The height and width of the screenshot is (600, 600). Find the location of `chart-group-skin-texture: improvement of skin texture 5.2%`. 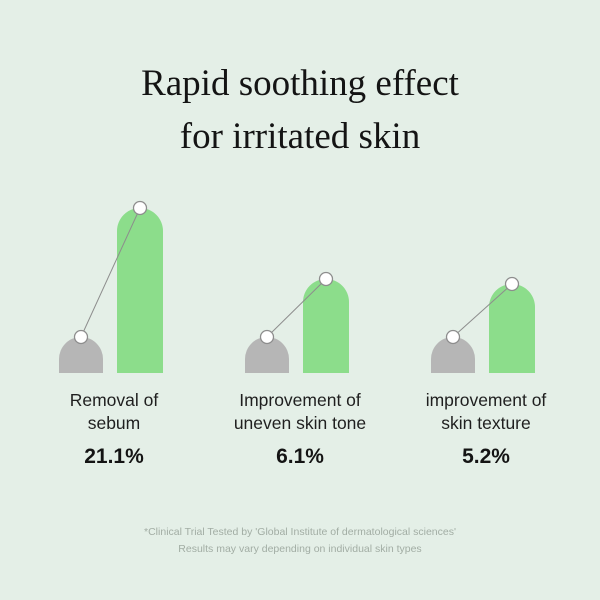

chart-group-skin-texture: improvement of skin texture 5.2% is located at coordinates (486, 328).